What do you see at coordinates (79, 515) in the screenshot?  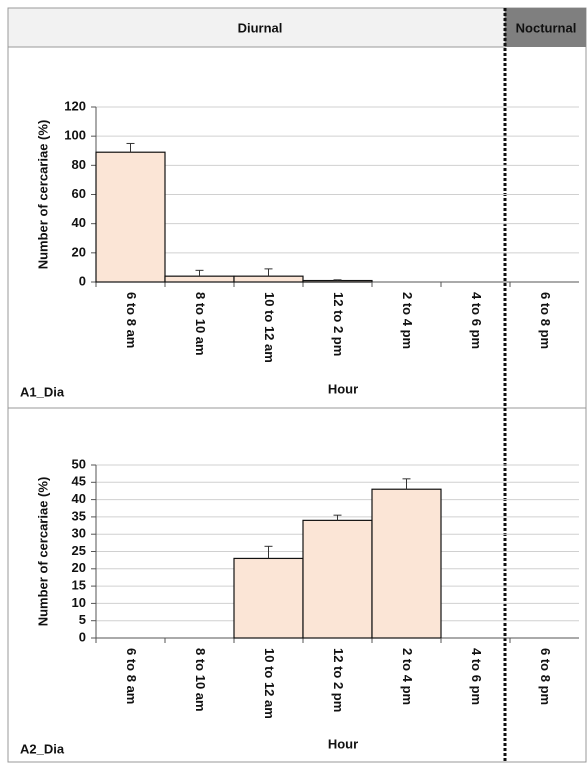 I see `y-tick-label: 35` at bounding box center [79, 515].